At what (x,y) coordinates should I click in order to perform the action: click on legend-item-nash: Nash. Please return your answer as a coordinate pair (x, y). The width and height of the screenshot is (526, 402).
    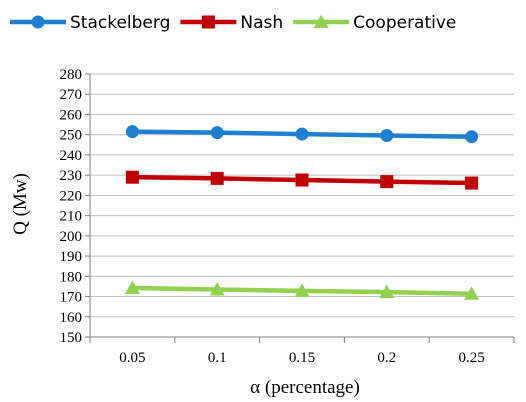
    Looking at the image, I should click on (231, 23).